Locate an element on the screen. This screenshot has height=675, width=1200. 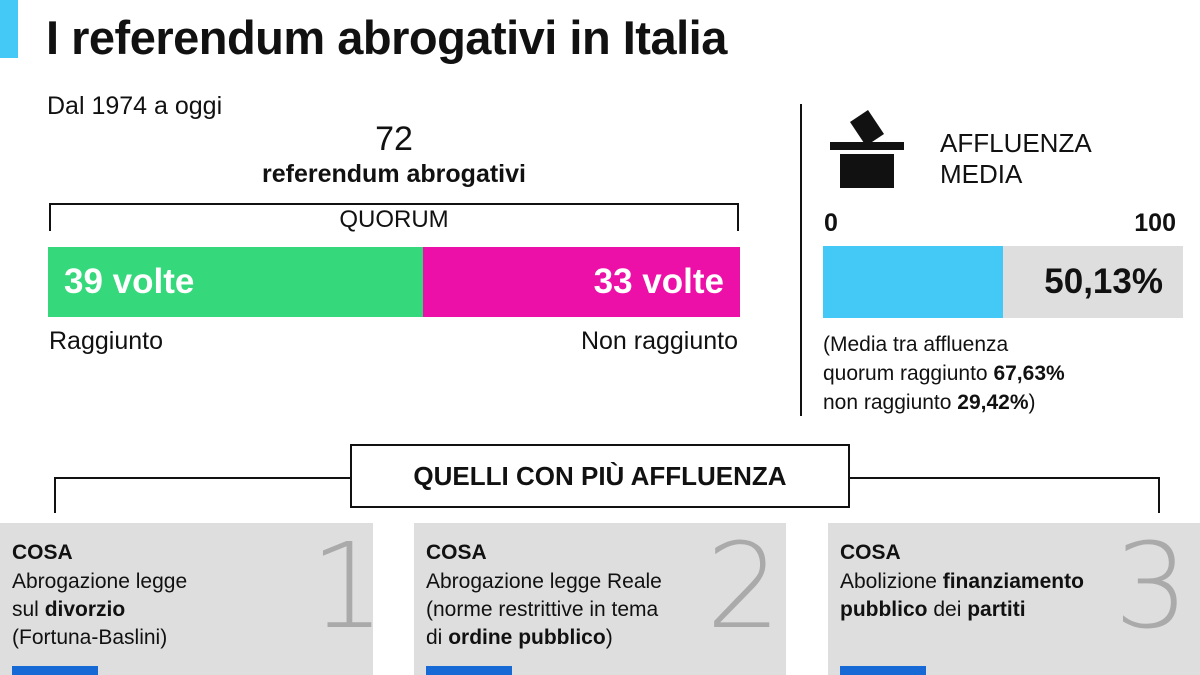
card-desc-bold: finanziamento is located at coordinates (1013, 581).